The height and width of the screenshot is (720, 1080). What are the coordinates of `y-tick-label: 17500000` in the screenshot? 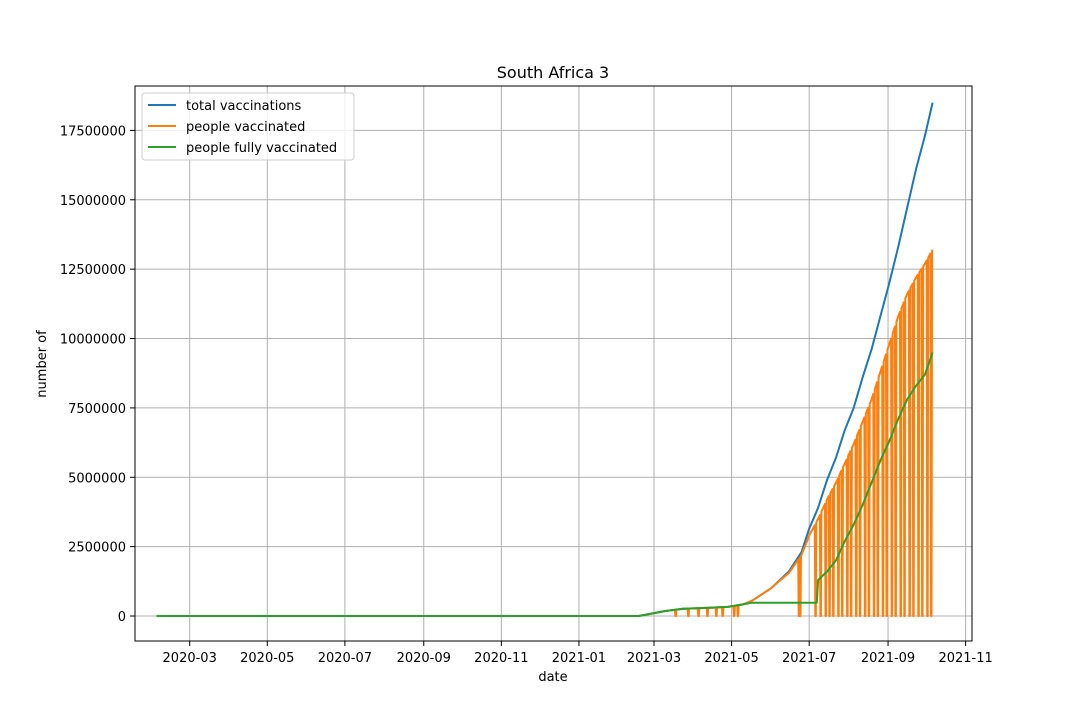 It's located at (93, 131).